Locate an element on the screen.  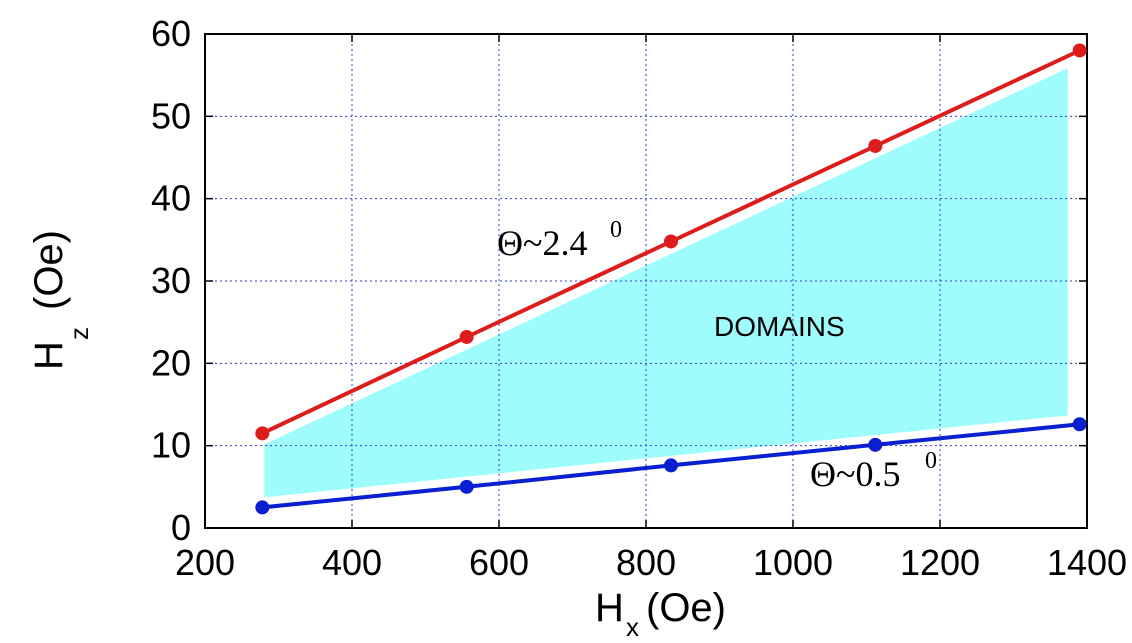
y-tick-label-3: 30 is located at coordinates (171, 280).